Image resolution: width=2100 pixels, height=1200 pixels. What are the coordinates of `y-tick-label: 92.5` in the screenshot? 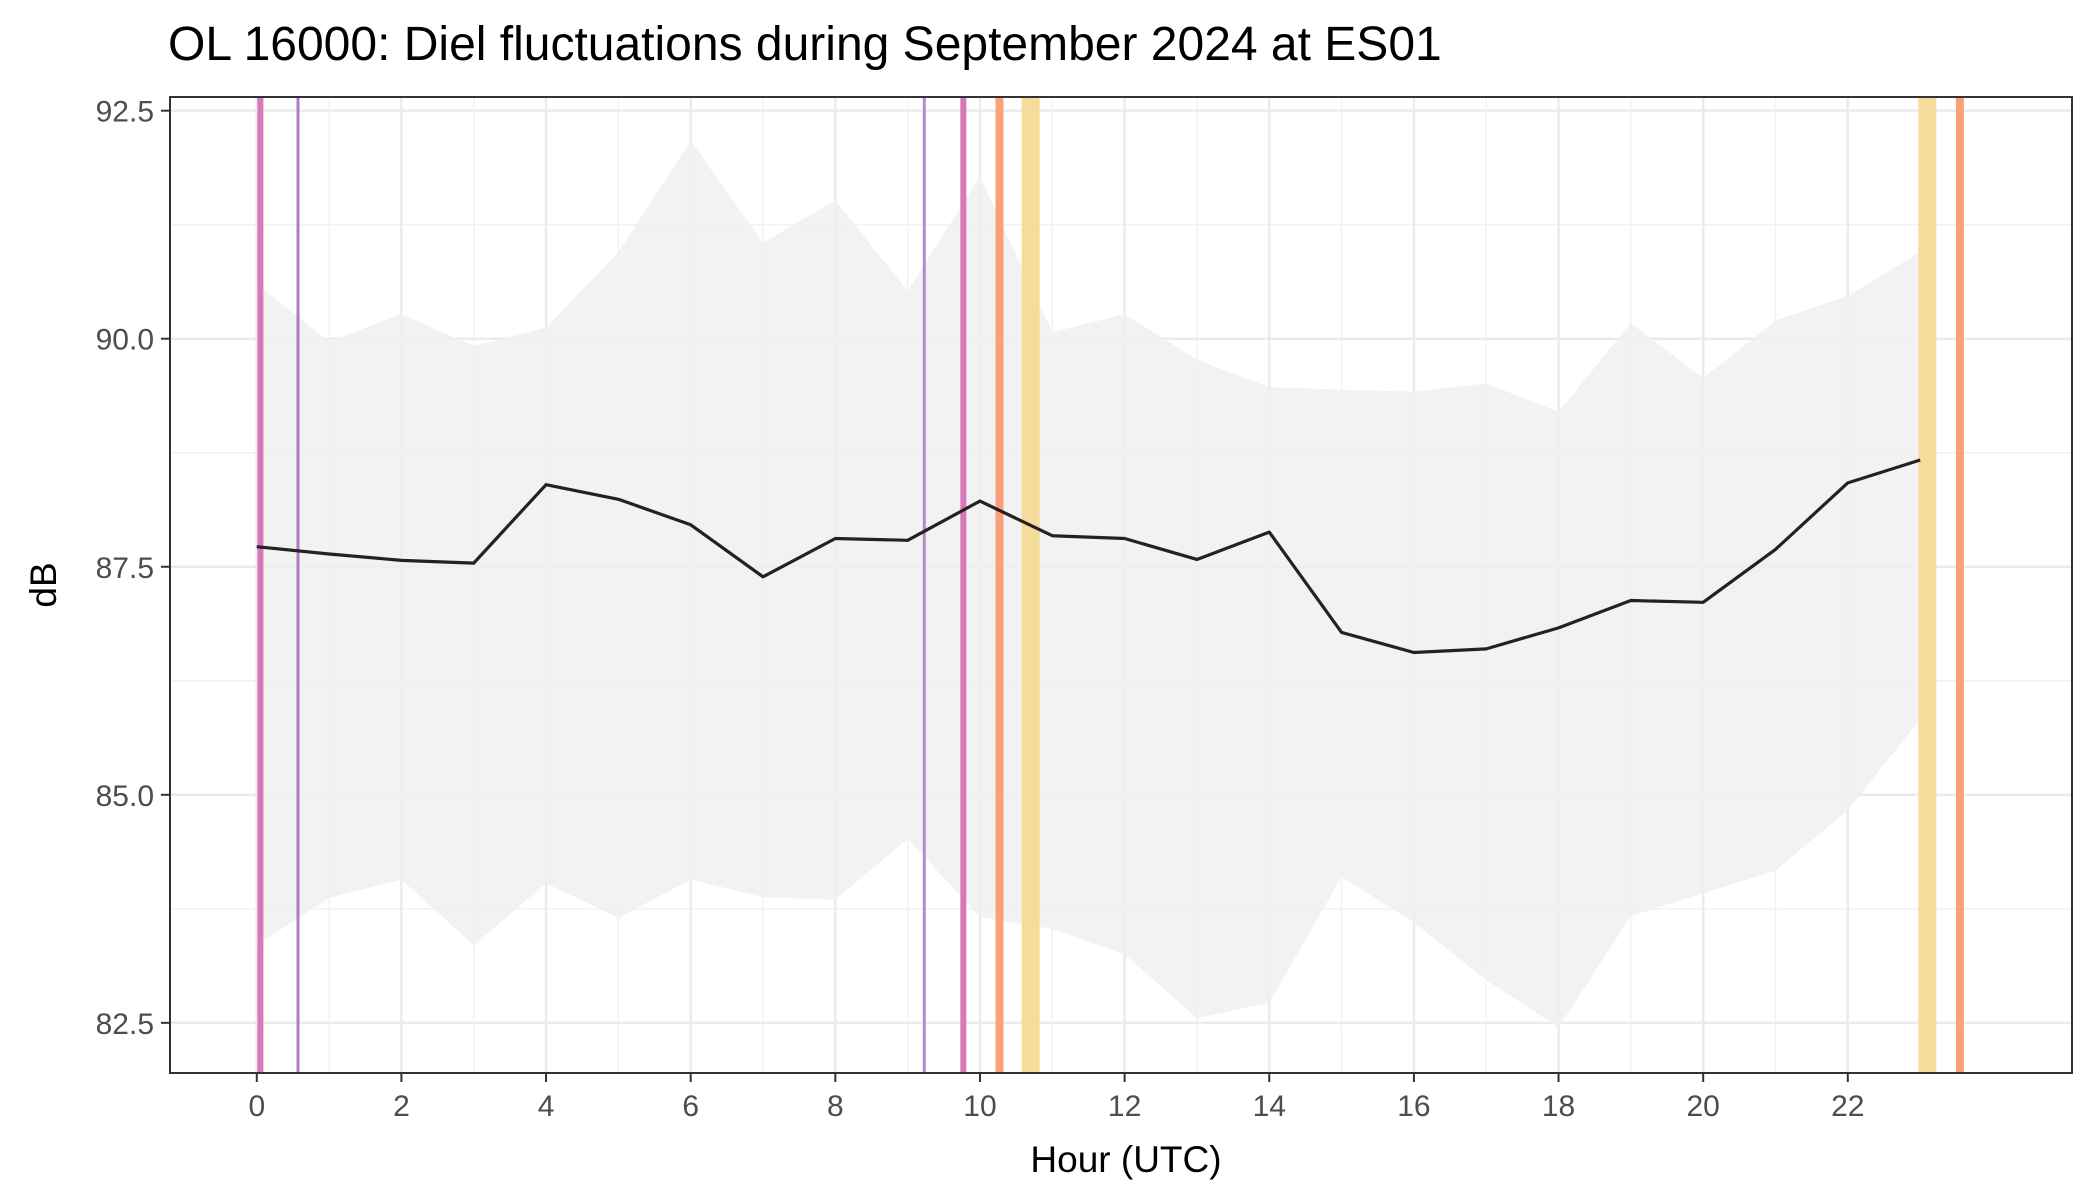 It's located at (125, 112).